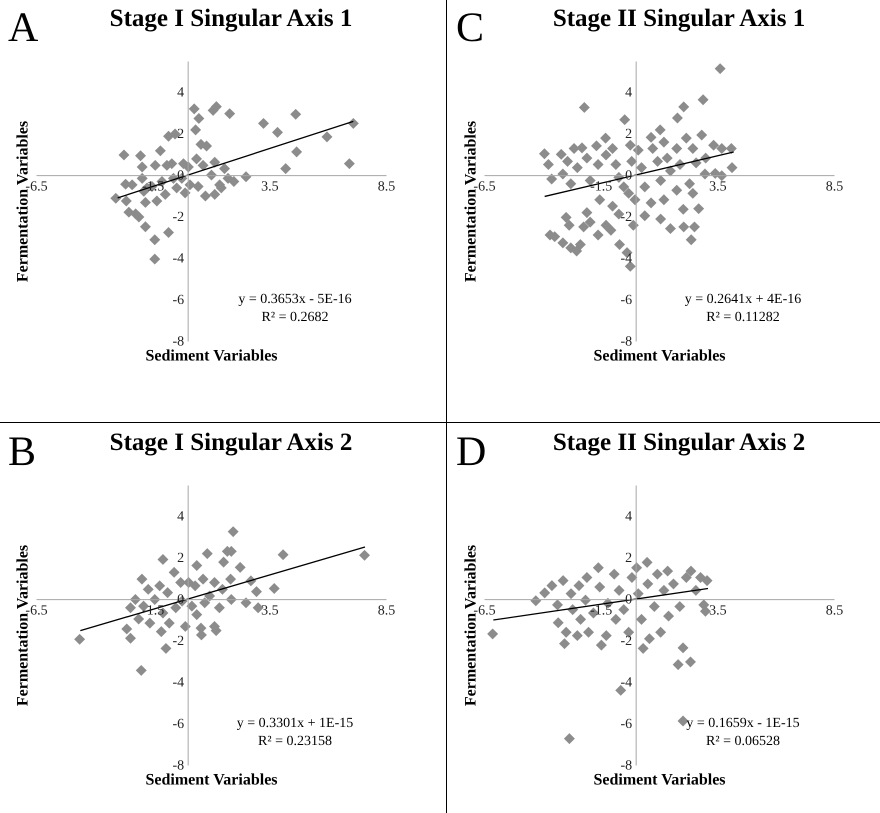 The image size is (880, 813). What do you see at coordinates (743, 741) in the screenshot?
I see `annotation: R² = 0.06528` at bounding box center [743, 741].